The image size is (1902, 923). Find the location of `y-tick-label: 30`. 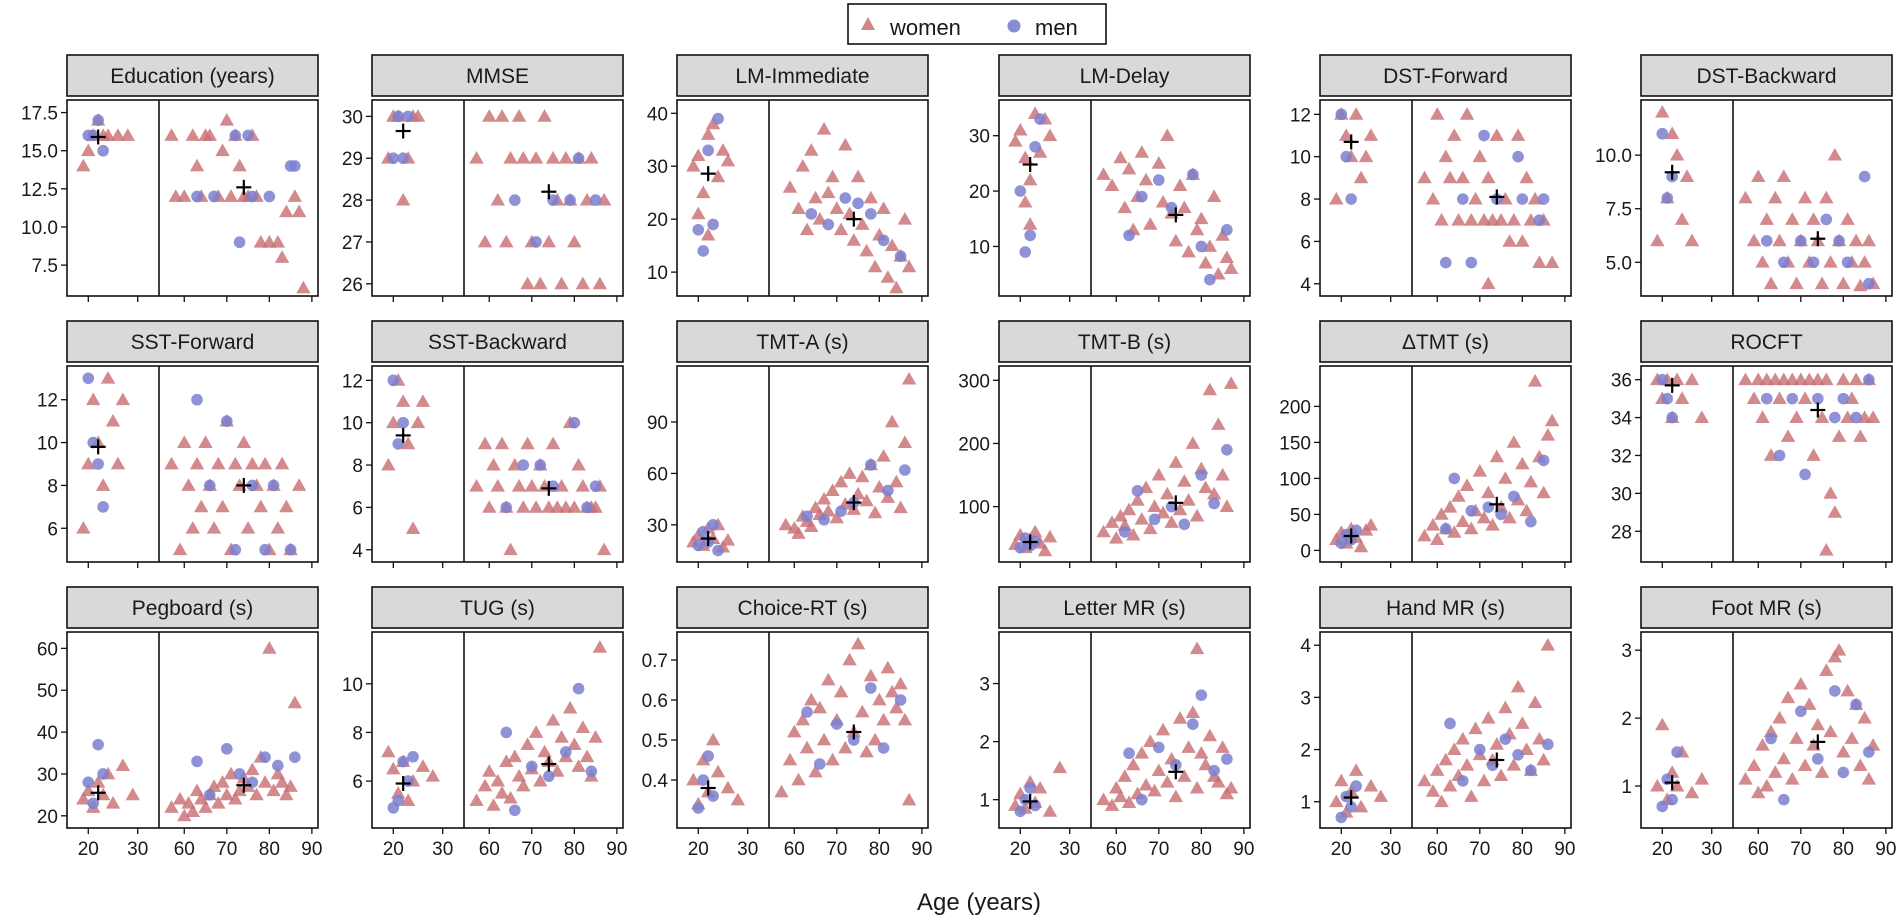

y-tick-label: 30 is located at coordinates (352, 117).